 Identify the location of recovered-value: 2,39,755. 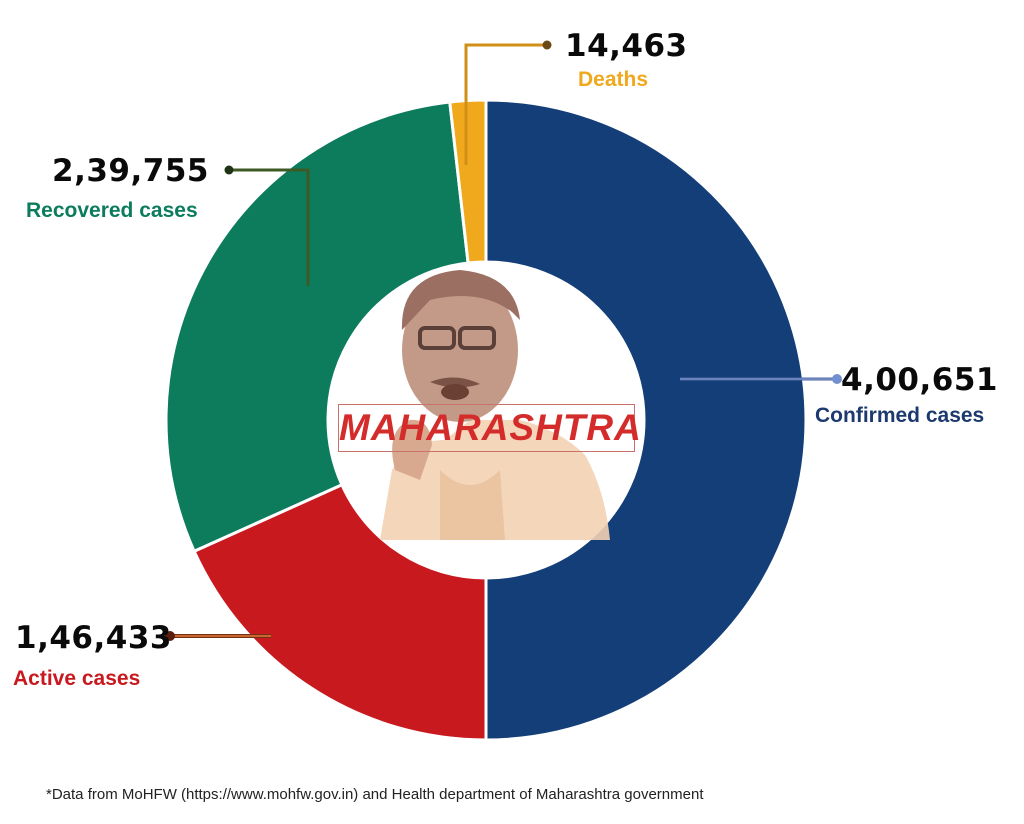
(130, 171).